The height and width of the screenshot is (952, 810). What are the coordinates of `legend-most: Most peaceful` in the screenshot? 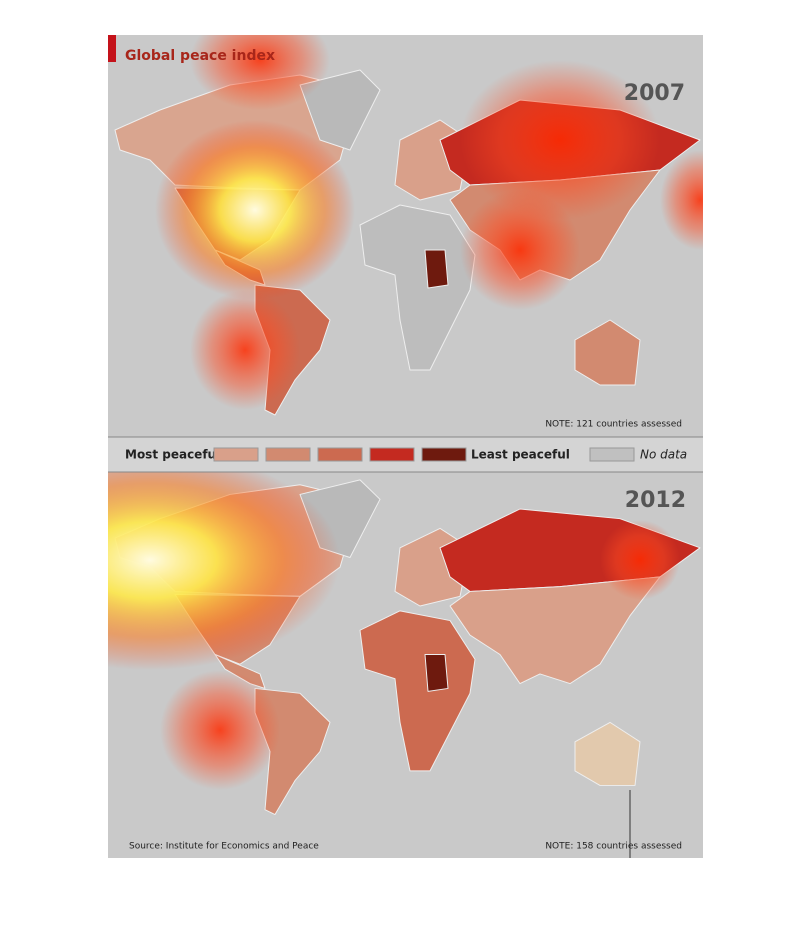 It's located at (172, 455).